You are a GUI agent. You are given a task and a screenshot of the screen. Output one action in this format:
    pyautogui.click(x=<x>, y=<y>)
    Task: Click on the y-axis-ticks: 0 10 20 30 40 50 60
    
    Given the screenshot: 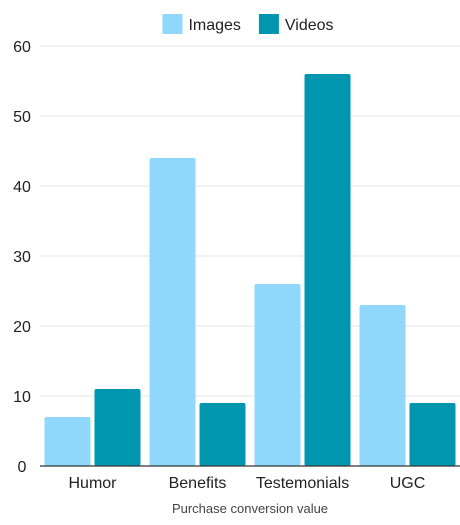 What is the action you would take?
    pyautogui.click(x=22, y=257)
    